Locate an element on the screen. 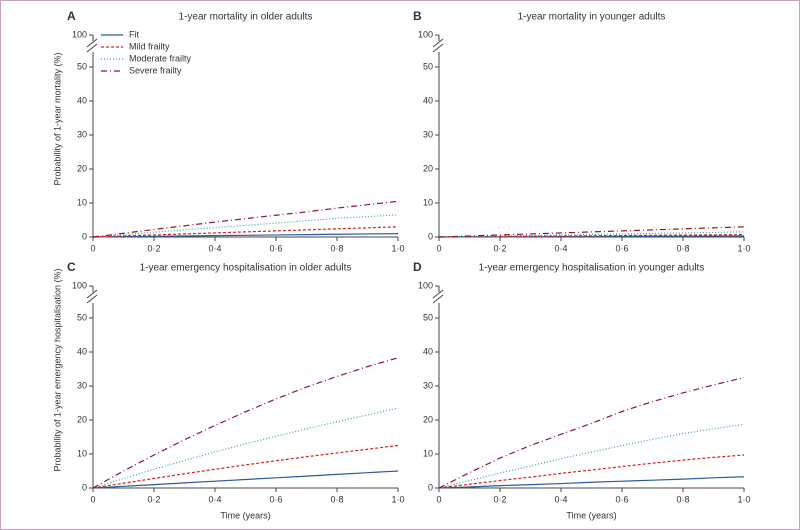  y-axis-label: Probability of 1-year mortality (%) is located at coordinates (57, 118).